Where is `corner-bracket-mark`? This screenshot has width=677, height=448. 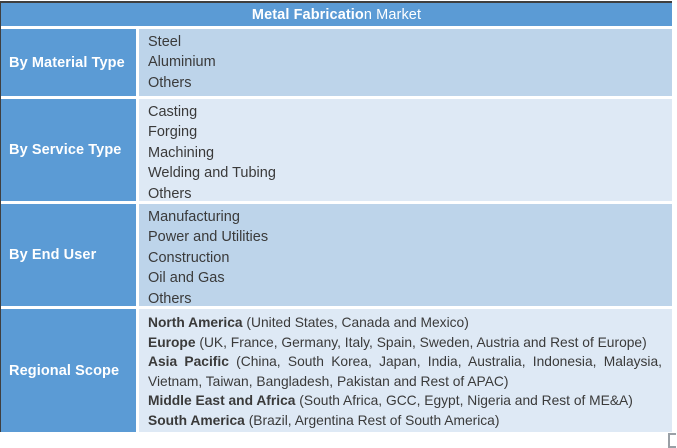 corner-bracket-mark is located at coordinates (672, 440).